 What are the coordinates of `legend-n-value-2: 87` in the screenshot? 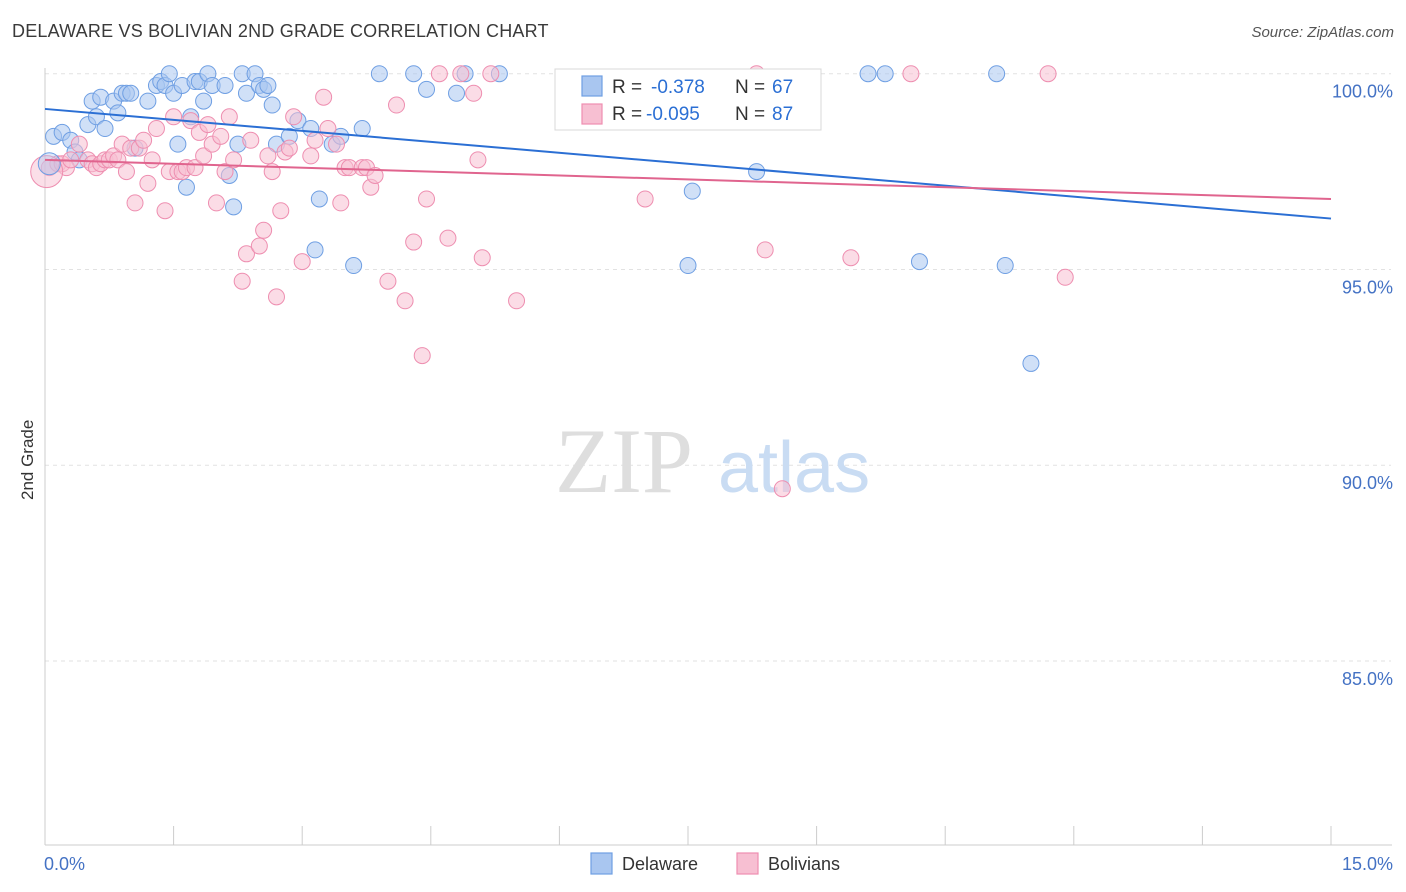 It's located at (782, 114).